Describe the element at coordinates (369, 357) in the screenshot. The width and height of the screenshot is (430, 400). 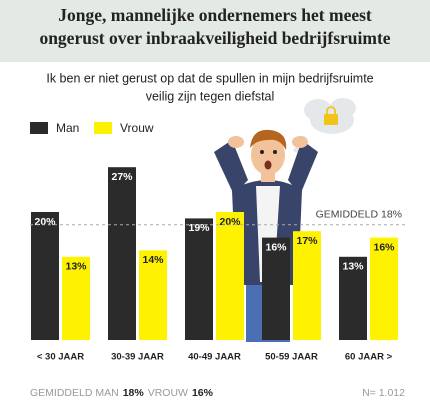
I see `category-label: 60 JAAR >` at that location.